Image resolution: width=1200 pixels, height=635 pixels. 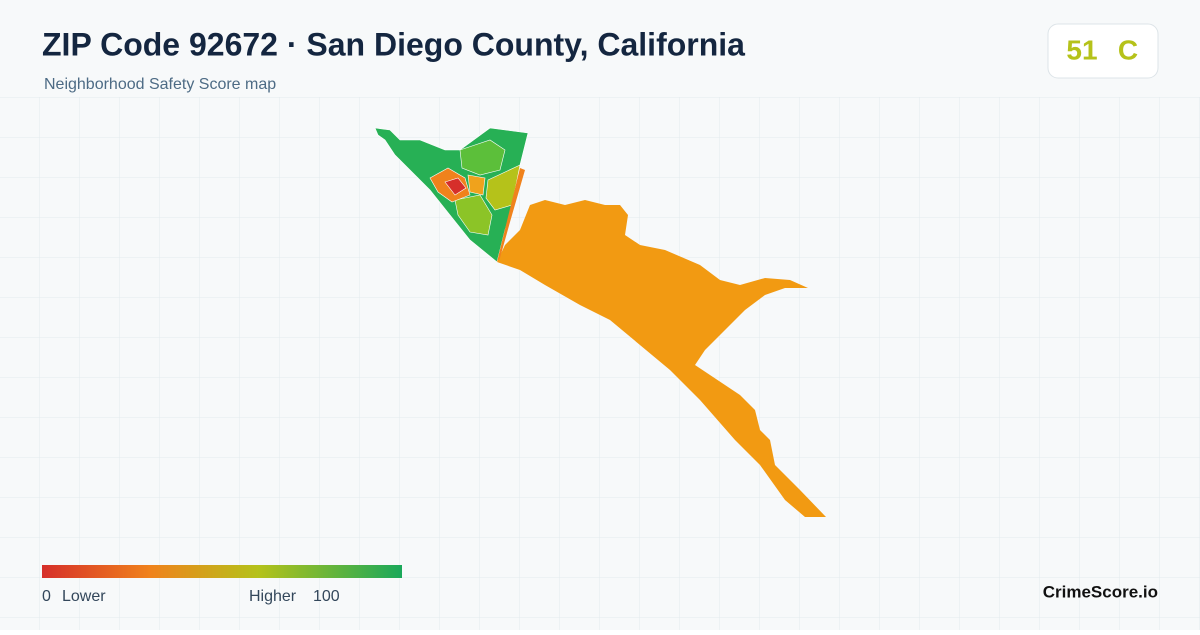 What do you see at coordinates (1081, 49) in the screenshot?
I see `score-value: 51` at bounding box center [1081, 49].